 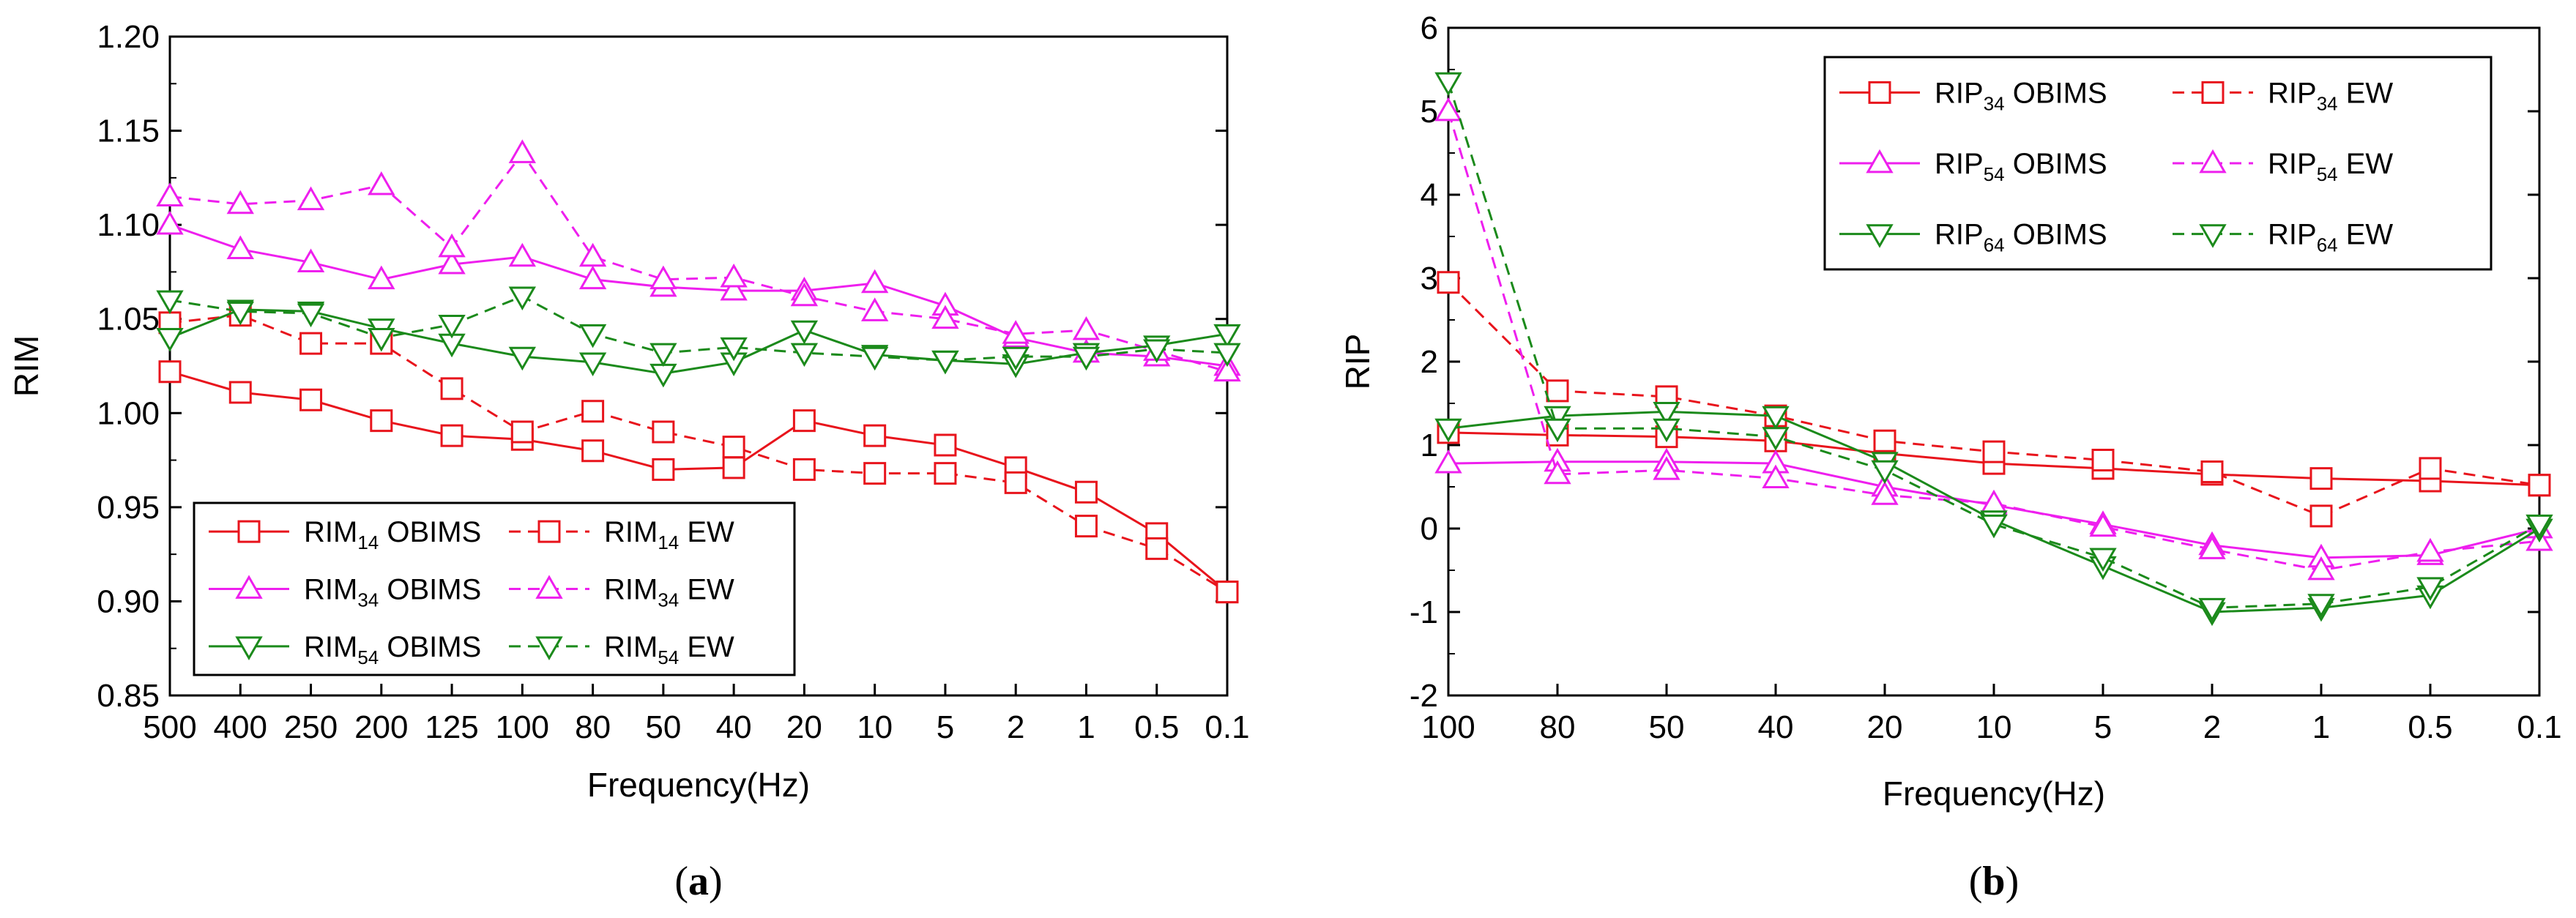 What do you see at coordinates (169, 727) in the screenshot?
I see `x-tick-label: 500` at bounding box center [169, 727].